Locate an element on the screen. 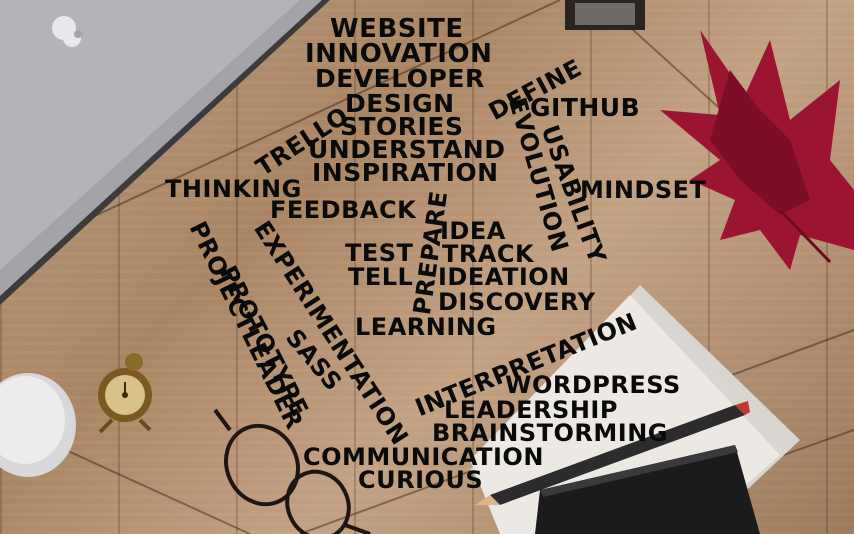  word-understand: UNDERSTAND is located at coordinates (407, 149).